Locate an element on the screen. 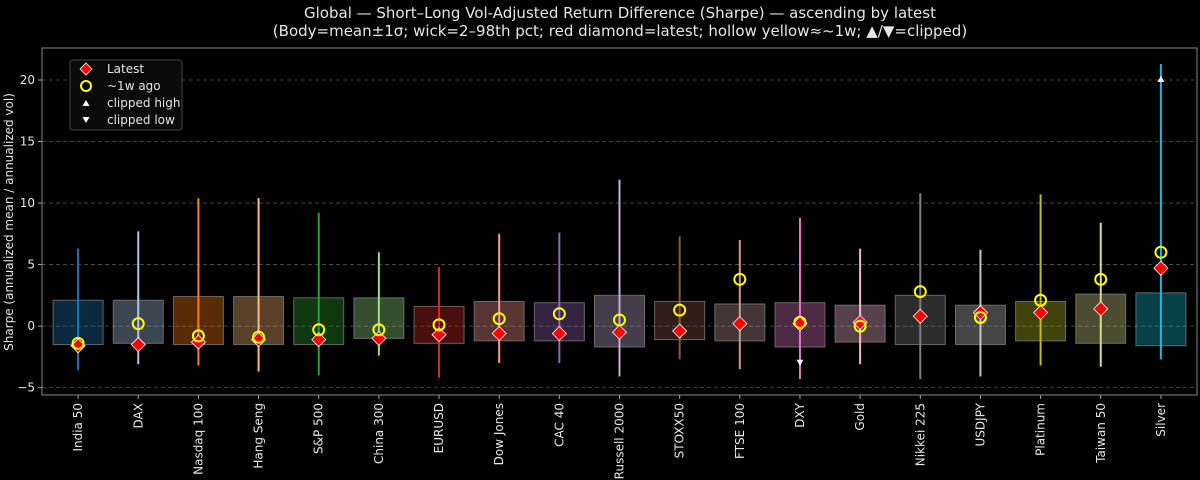 This screenshot has height=480, width=1200. x-tick-label: Gold is located at coordinates (860, 417).